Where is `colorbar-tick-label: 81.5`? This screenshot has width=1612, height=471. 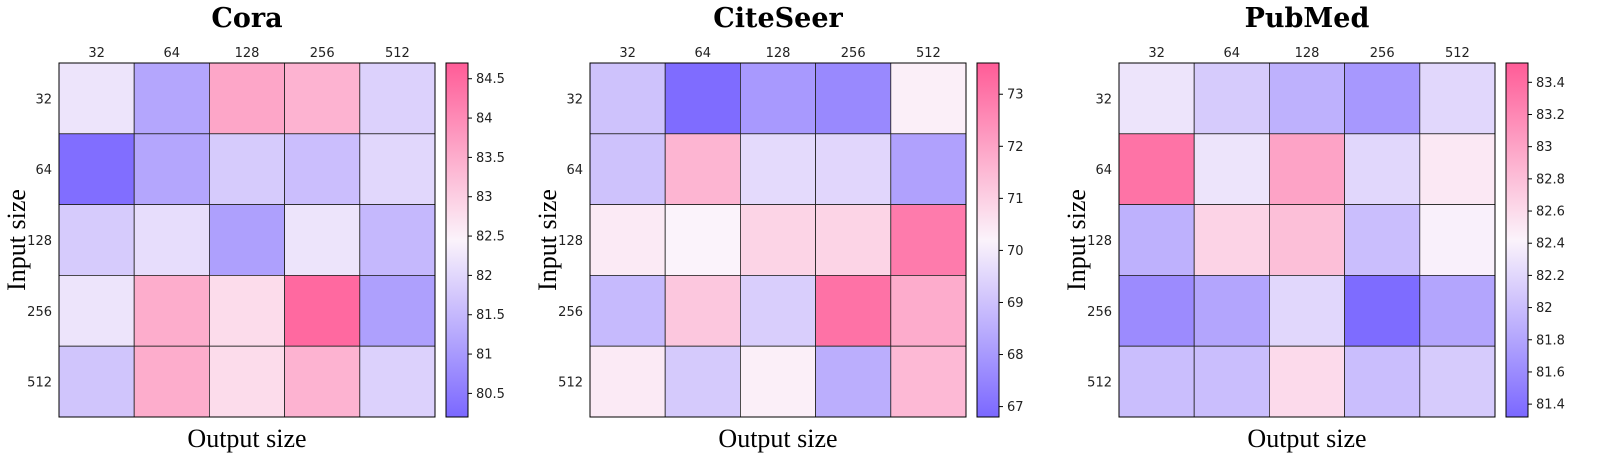
colorbar-tick-label: 81.5 is located at coordinates (490, 315).